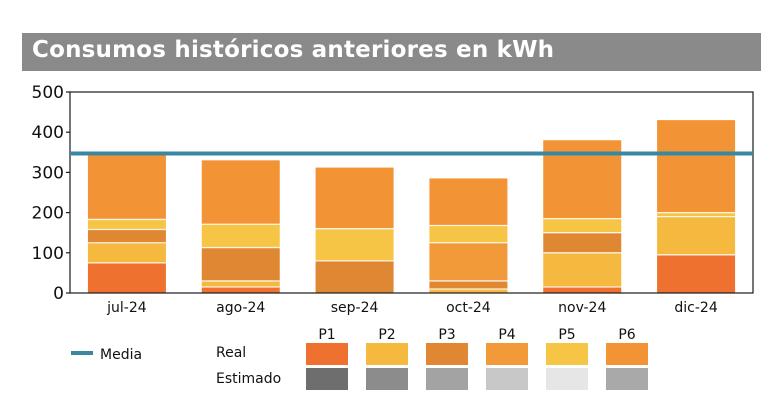 The image size is (780, 414). Describe the element at coordinates (446, 335) in the screenshot. I see `legend-period-label: P3` at that location.